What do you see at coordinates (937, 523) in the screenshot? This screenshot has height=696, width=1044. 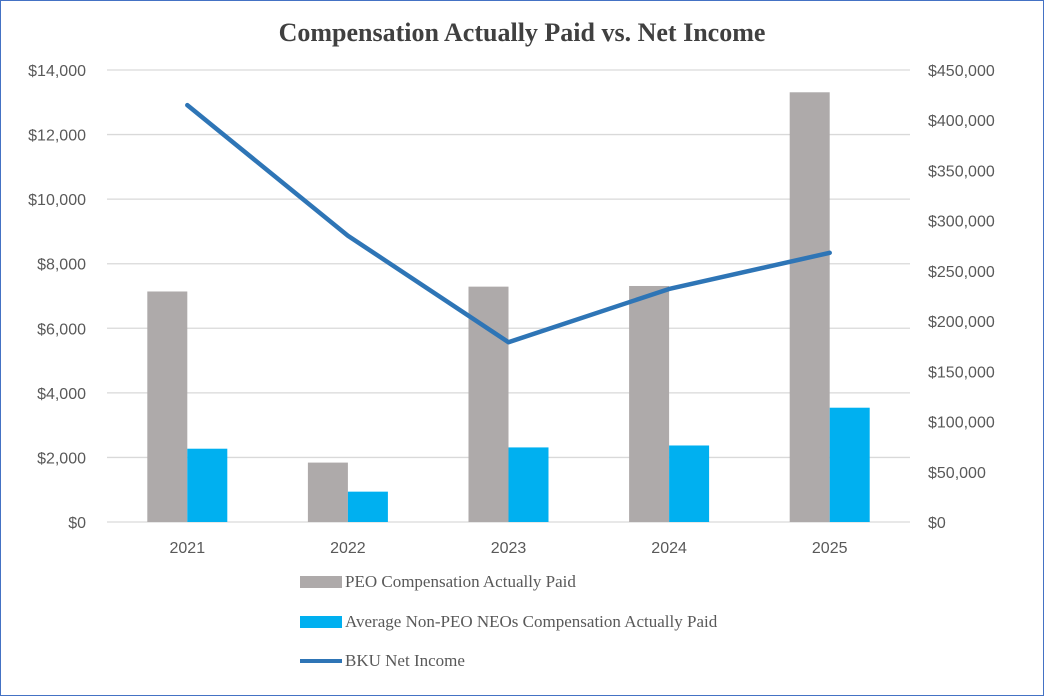 I see `y-right-tick-label: $0` at bounding box center [937, 523].